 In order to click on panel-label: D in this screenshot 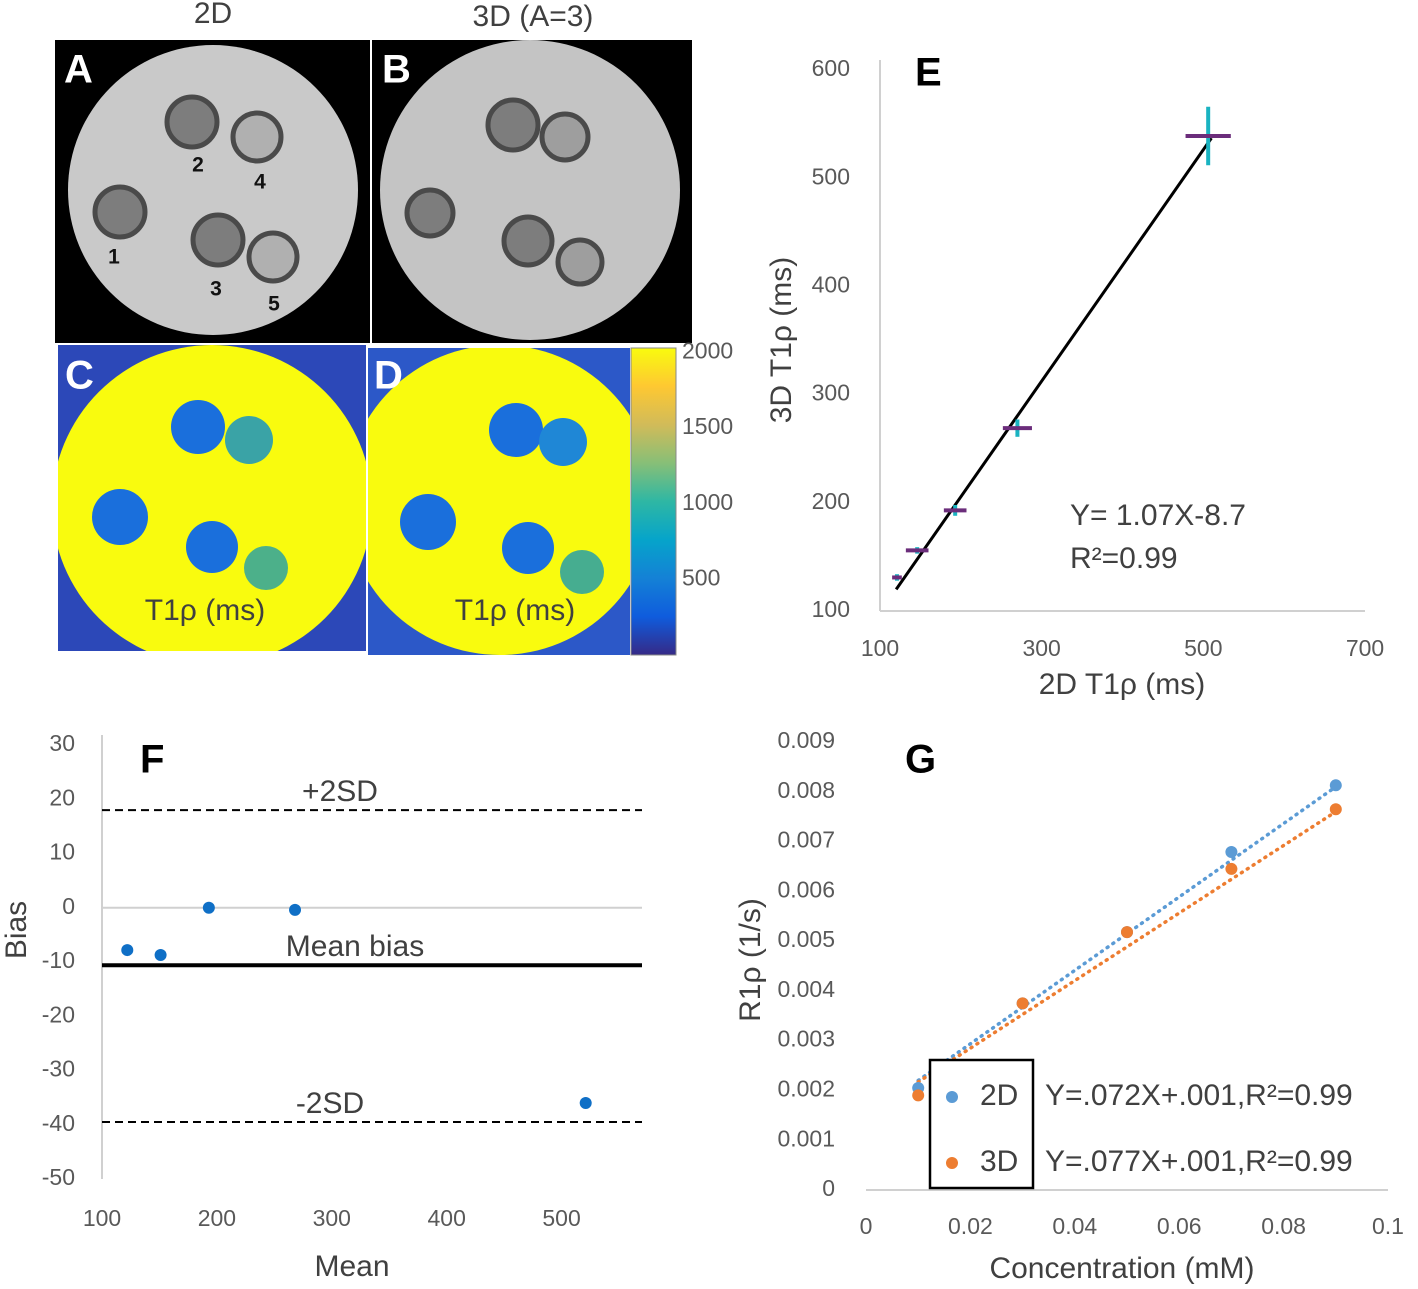, I will do `click(388, 376)`.